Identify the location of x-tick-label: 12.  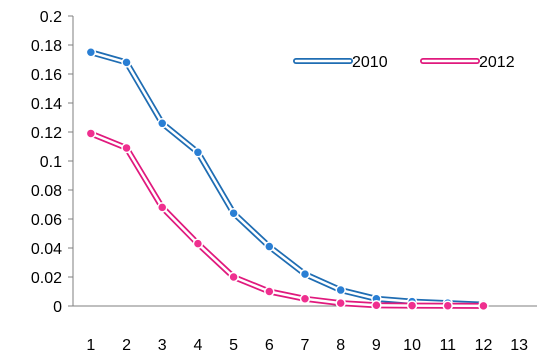
(484, 345).